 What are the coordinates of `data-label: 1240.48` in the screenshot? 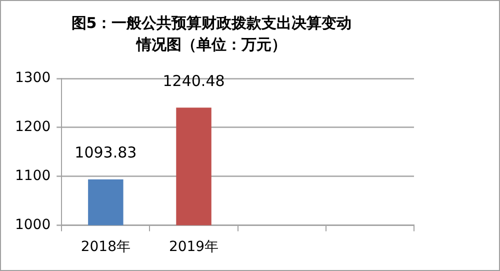 It's located at (193, 81).